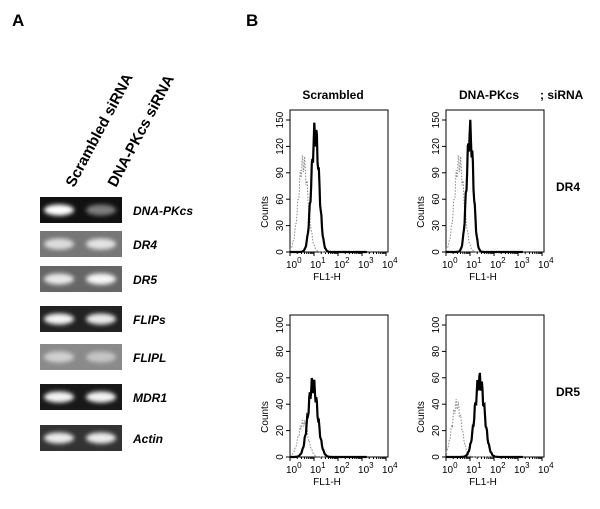 The width and height of the screenshot is (600, 509). Describe the element at coordinates (149, 358) in the screenshot. I see `gene-label: FLIPL` at that location.